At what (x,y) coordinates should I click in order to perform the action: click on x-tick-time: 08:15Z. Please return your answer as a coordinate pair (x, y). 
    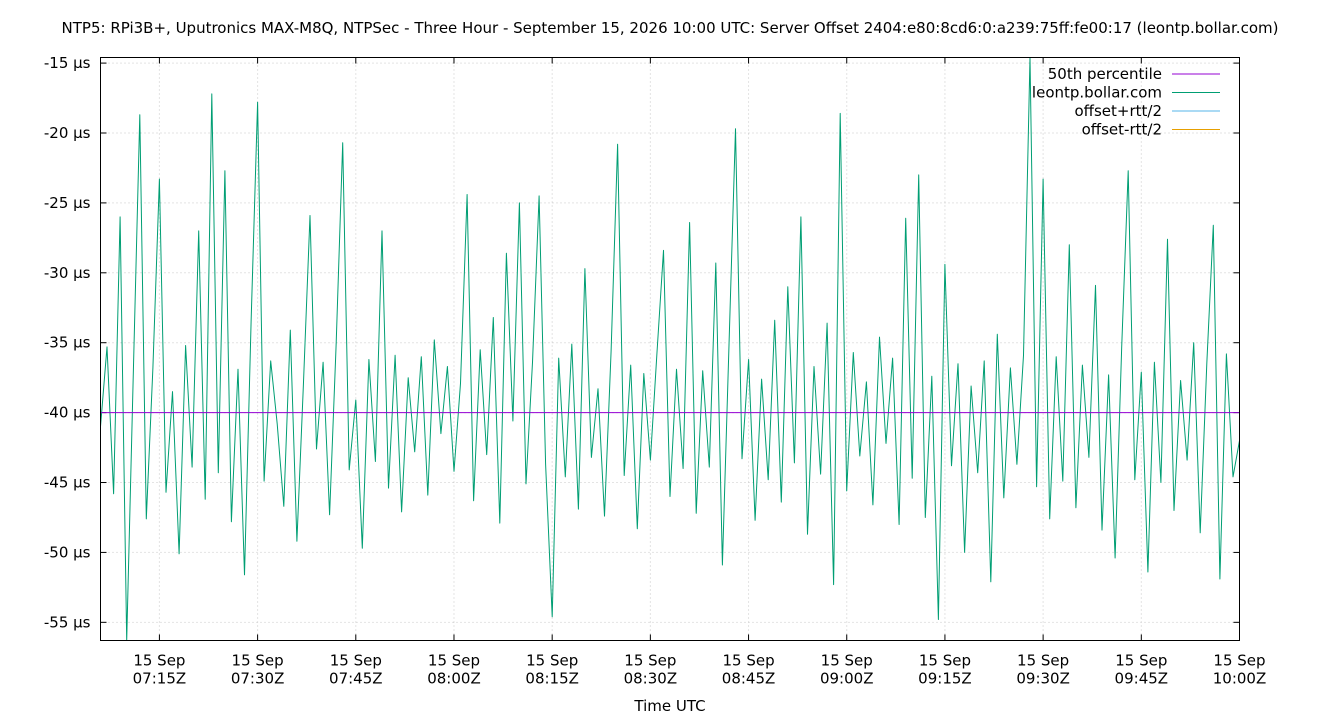
    Looking at the image, I should click on (552, 679).